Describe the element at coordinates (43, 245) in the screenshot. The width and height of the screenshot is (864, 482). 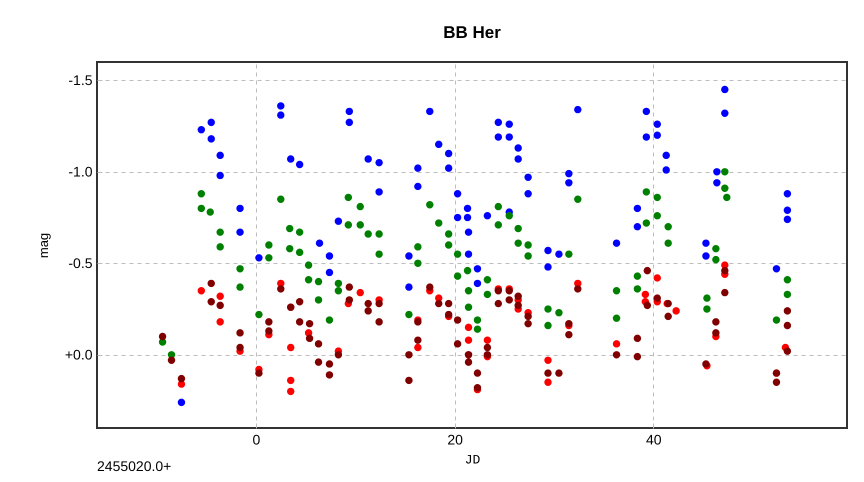
I see `y-axis-title: mag` at that location.